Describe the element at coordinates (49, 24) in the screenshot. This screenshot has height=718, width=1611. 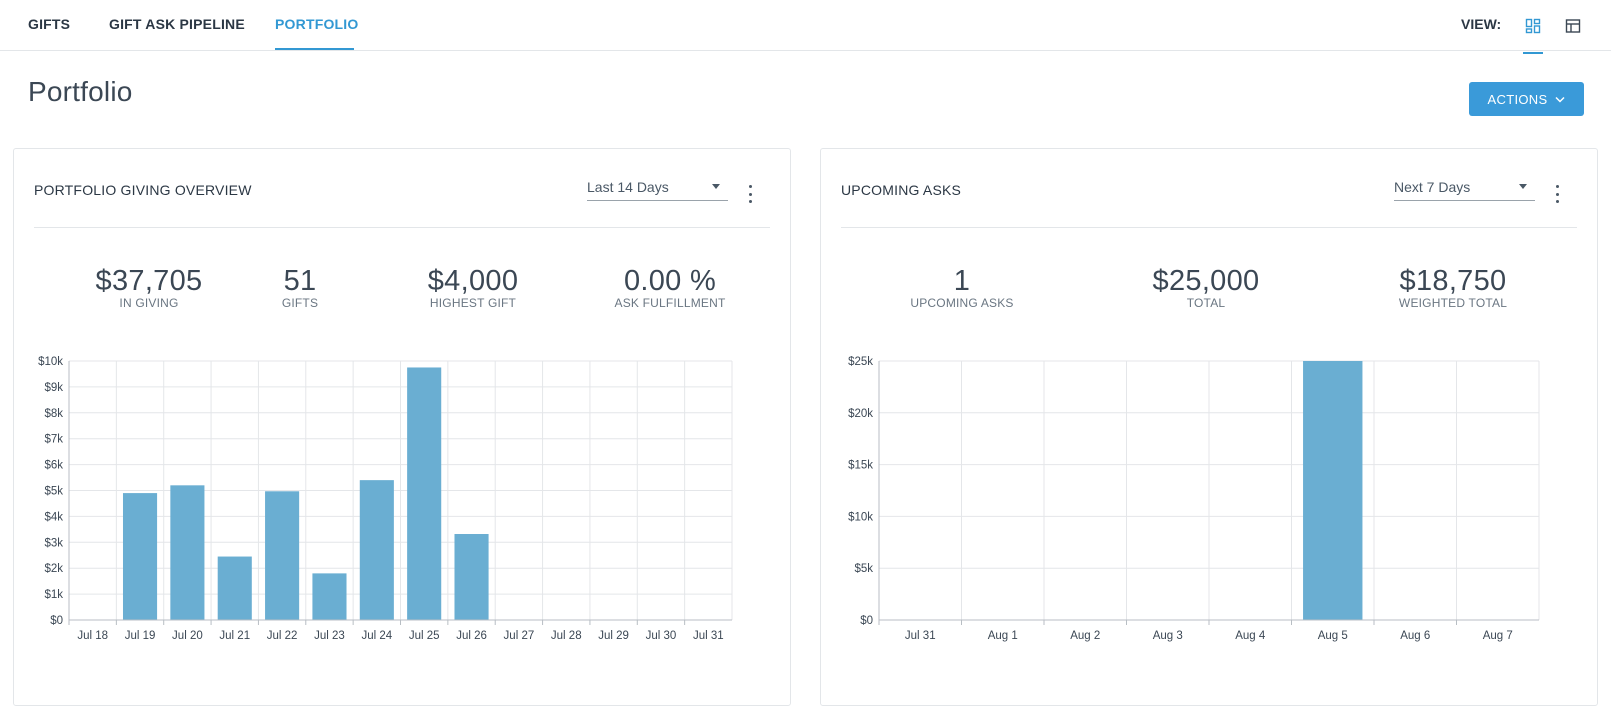
I see `tab-gifts: GIFTS` at that location.